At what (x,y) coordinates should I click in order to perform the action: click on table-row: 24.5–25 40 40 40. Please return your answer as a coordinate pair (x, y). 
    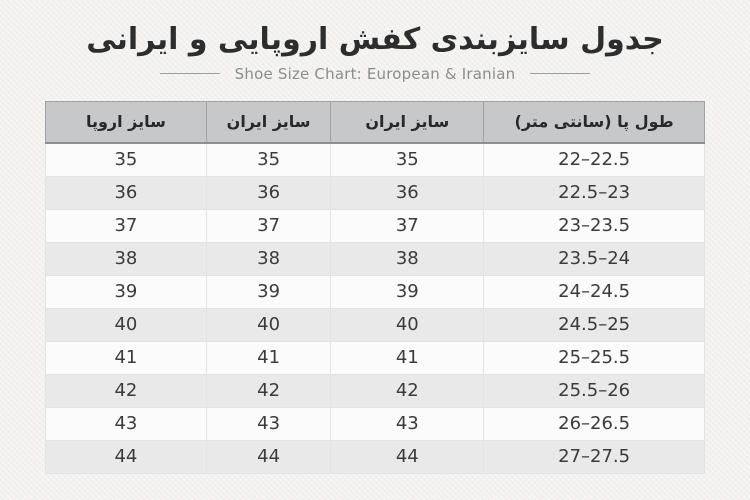
    Looking at the image, I should click on (375, 324).